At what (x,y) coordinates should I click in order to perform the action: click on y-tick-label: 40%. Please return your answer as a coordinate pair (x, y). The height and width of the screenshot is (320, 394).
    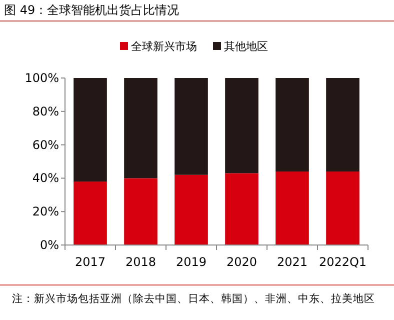
    Looking at the image, I should click on (45, 178).